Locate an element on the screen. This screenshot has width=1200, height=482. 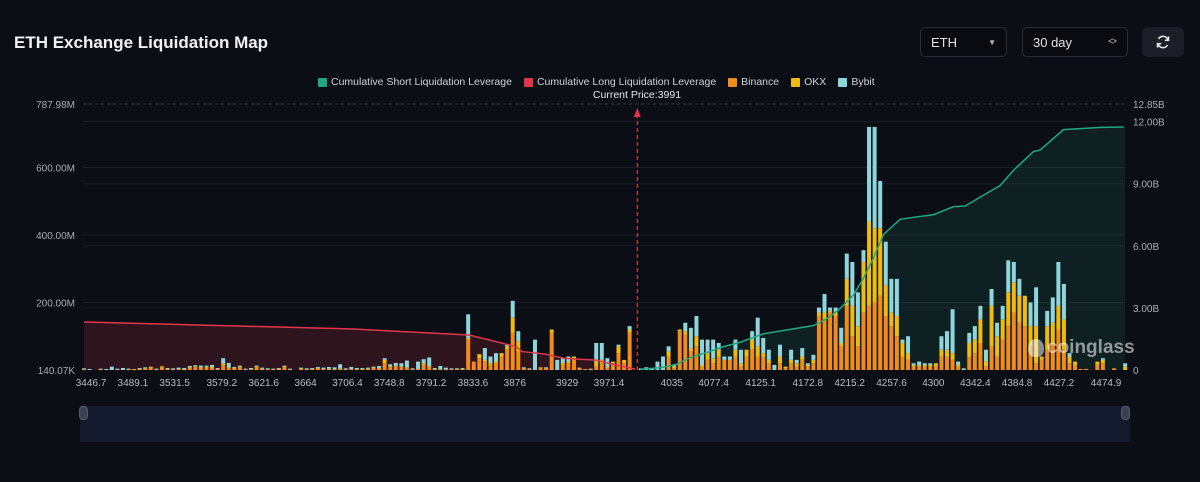
legend-okx: OKX is located at coordinates (808, 82).